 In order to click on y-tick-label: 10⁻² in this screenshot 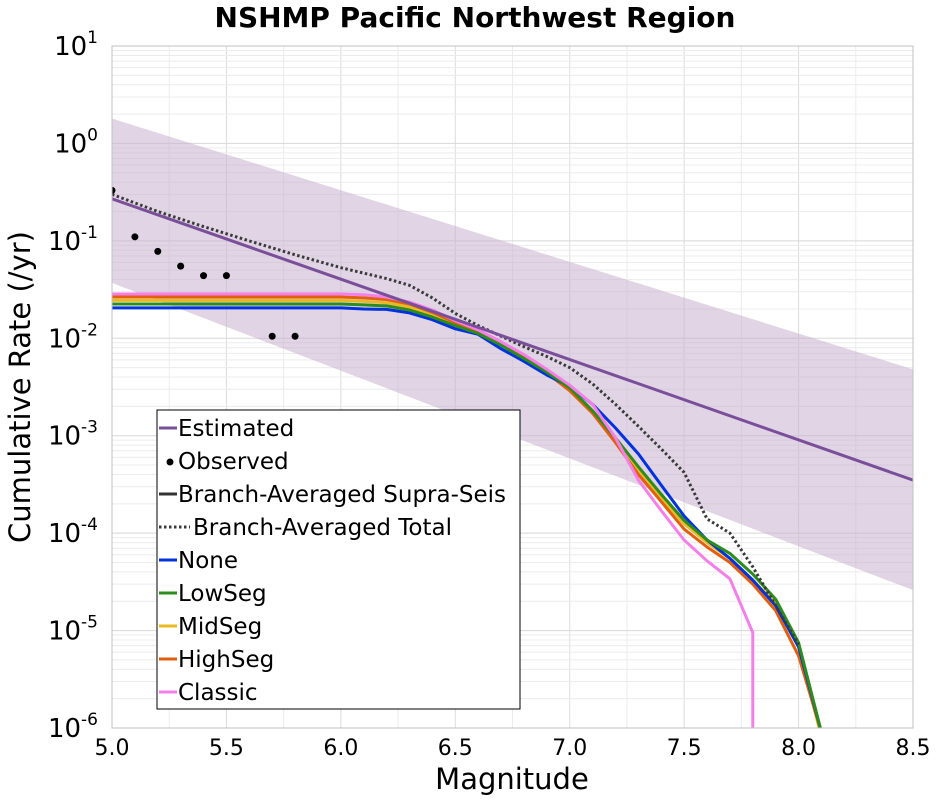, I will do `click(73, 337)`.